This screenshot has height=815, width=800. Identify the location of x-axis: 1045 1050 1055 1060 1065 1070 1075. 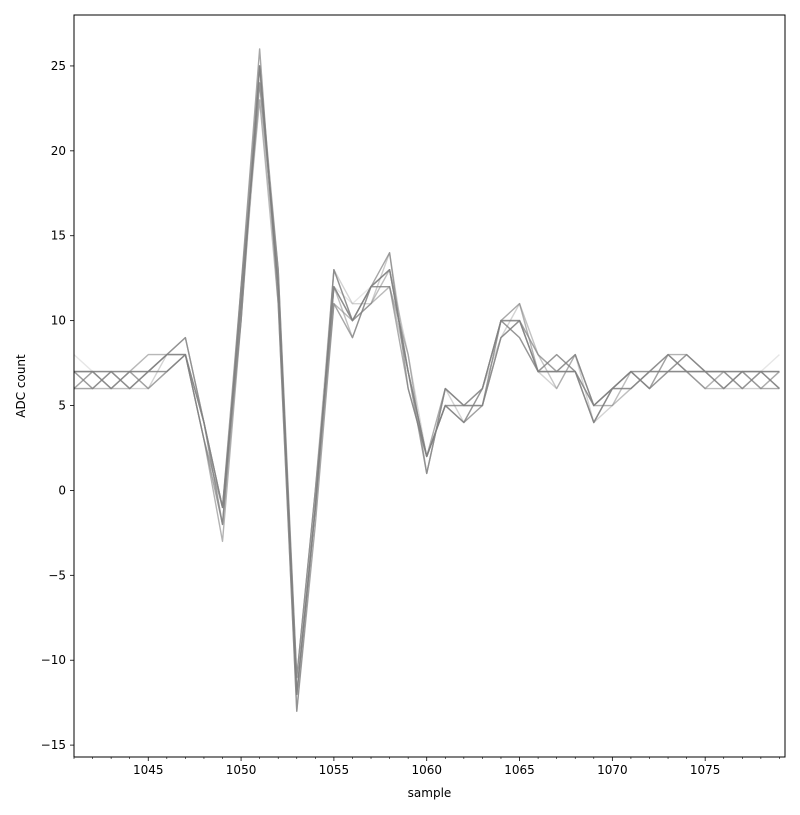
(426, 767).